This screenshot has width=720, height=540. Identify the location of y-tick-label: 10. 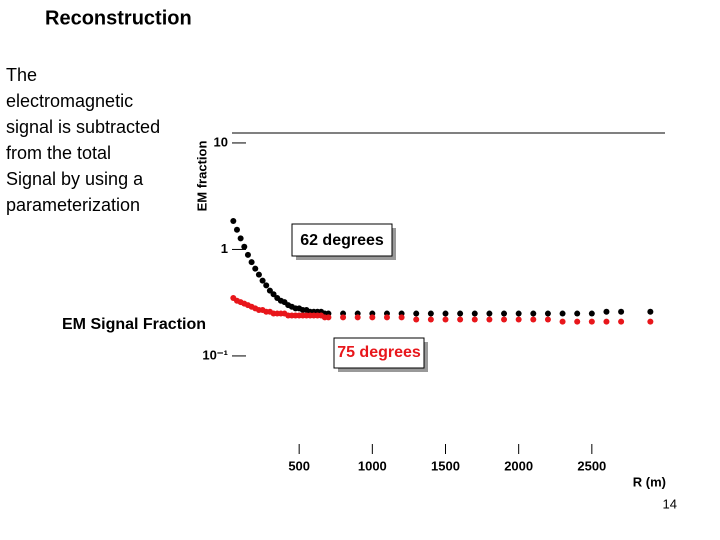
(221, 141).